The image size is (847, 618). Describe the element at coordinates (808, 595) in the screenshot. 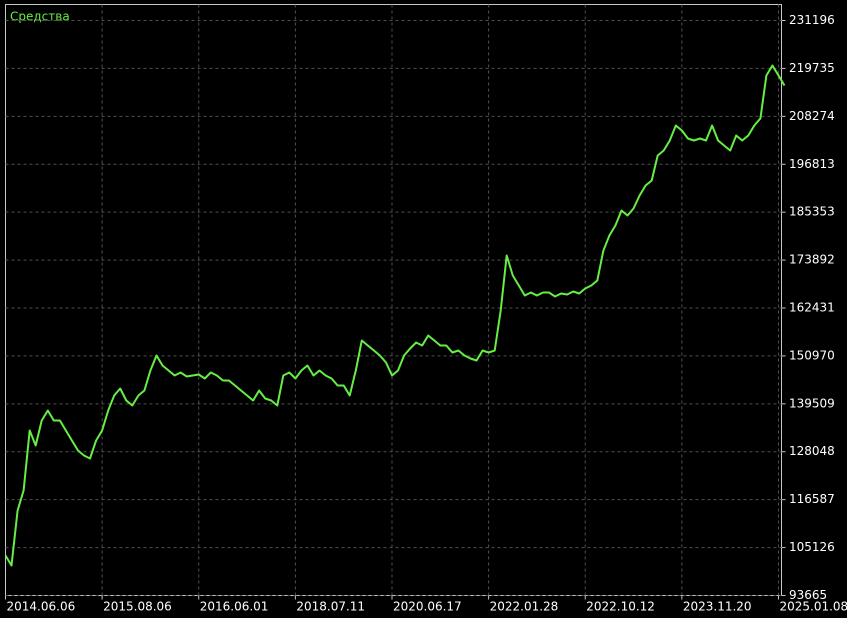

I see `y-tick-label: 93665` at that location.